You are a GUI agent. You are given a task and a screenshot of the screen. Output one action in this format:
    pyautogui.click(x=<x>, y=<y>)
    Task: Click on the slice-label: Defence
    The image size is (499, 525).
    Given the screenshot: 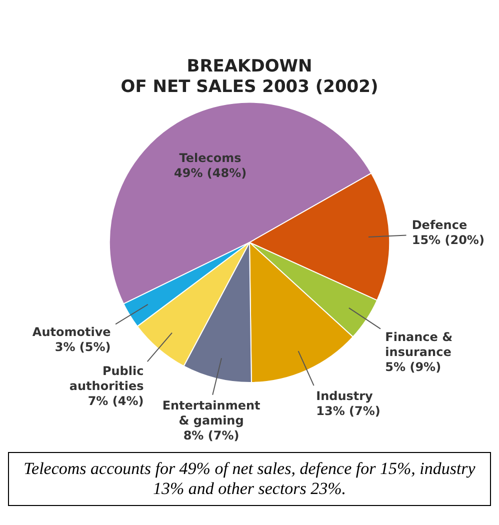 What is the action you would take?
    pyautogui.click(x=440, y=225)
    